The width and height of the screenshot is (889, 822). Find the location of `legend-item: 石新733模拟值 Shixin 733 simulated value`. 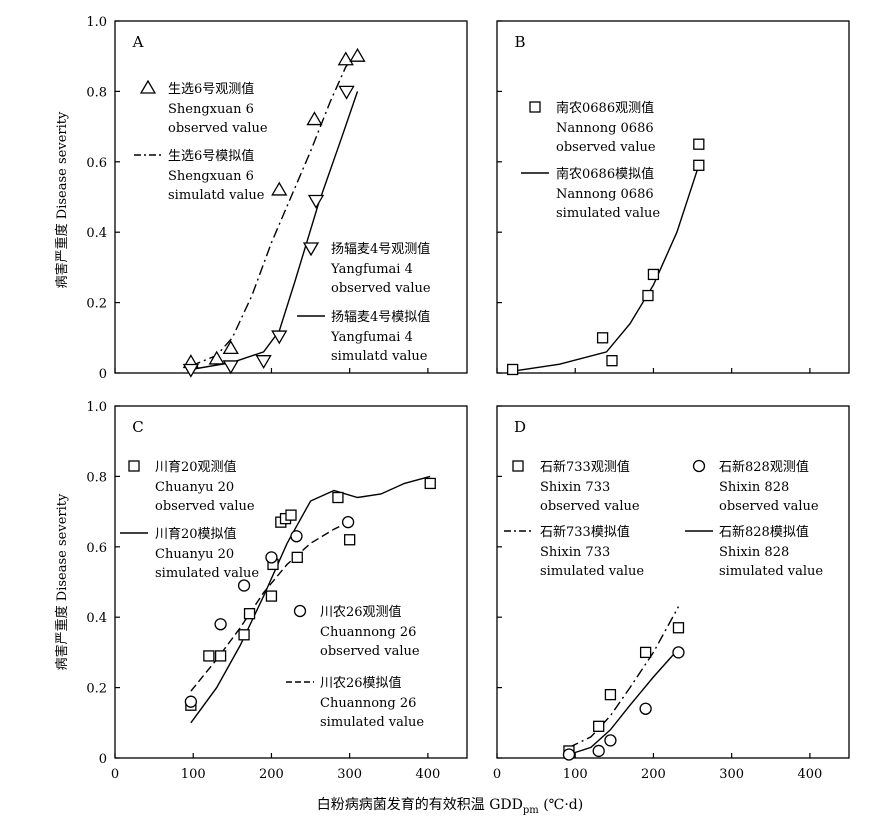

legend-item: 石新733模拟值 Shixin 733 simulated value is located at coordinates (574, 551).